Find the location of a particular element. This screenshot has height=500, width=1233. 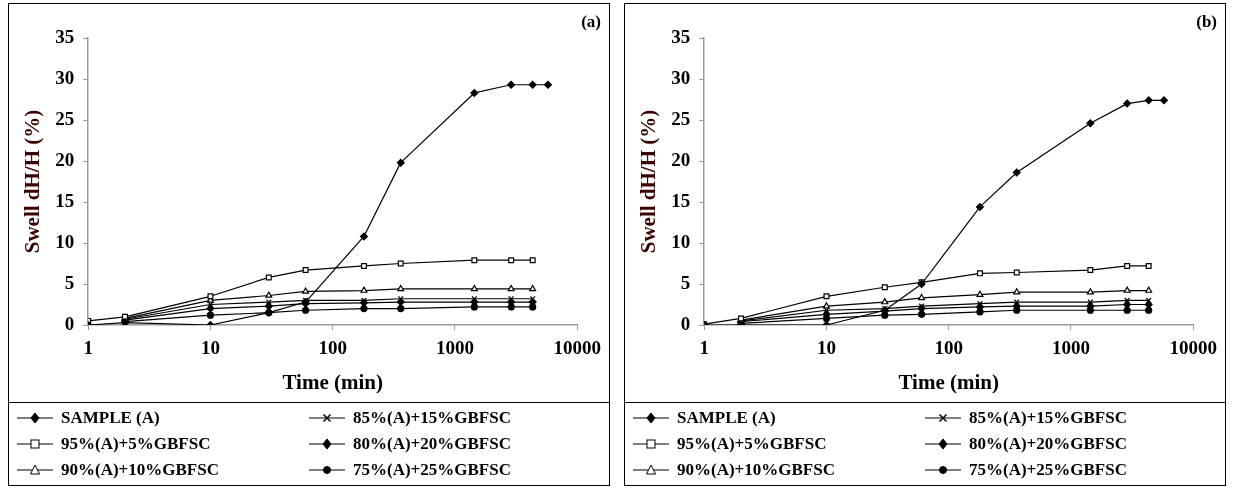

text: (b) is located at coordinates (1206, 21).